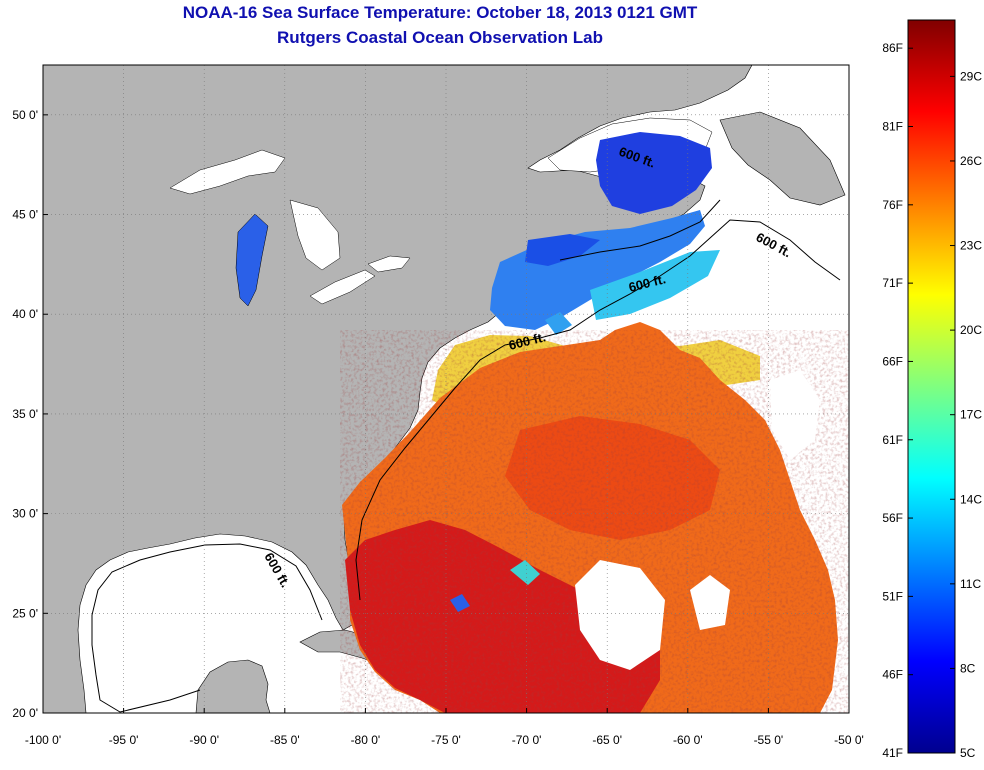 Image resolution: width=984 pixels, height=770 pixels. Describe the element at coordinates (640, 230) in the screenshot. I see `isobath-stlawrence` at that location.